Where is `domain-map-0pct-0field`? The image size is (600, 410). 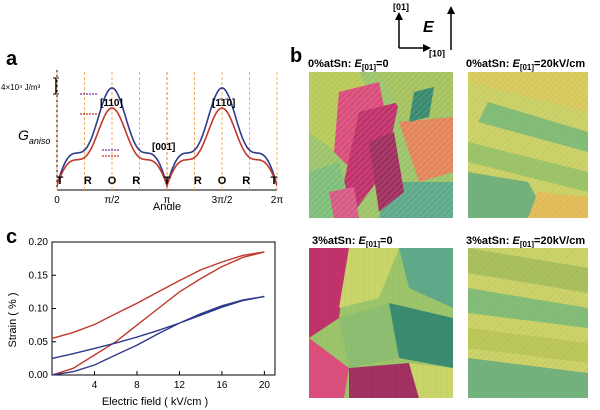
domain-map-0pct-0field is located at coordinates (381, 145).